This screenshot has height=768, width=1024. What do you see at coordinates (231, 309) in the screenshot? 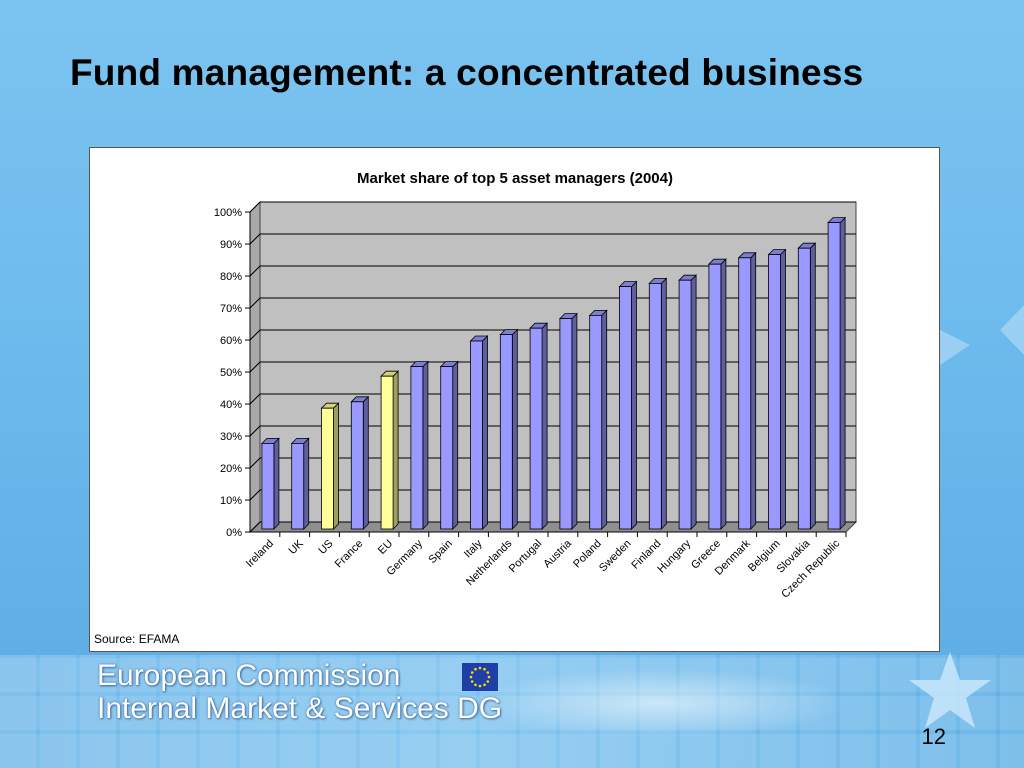
I see `y-tick-label: 70%` at bounding box center [231, 309].